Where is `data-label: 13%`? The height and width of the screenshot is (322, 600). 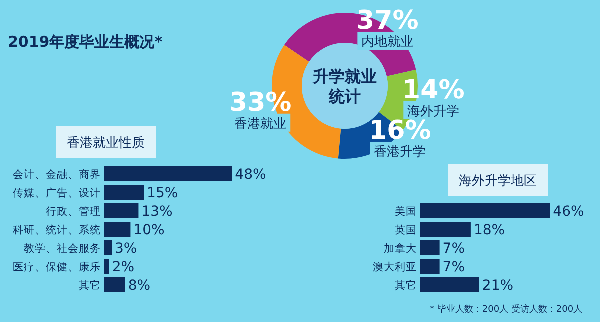 data-label: 13% is located at coordinates (157, 212).